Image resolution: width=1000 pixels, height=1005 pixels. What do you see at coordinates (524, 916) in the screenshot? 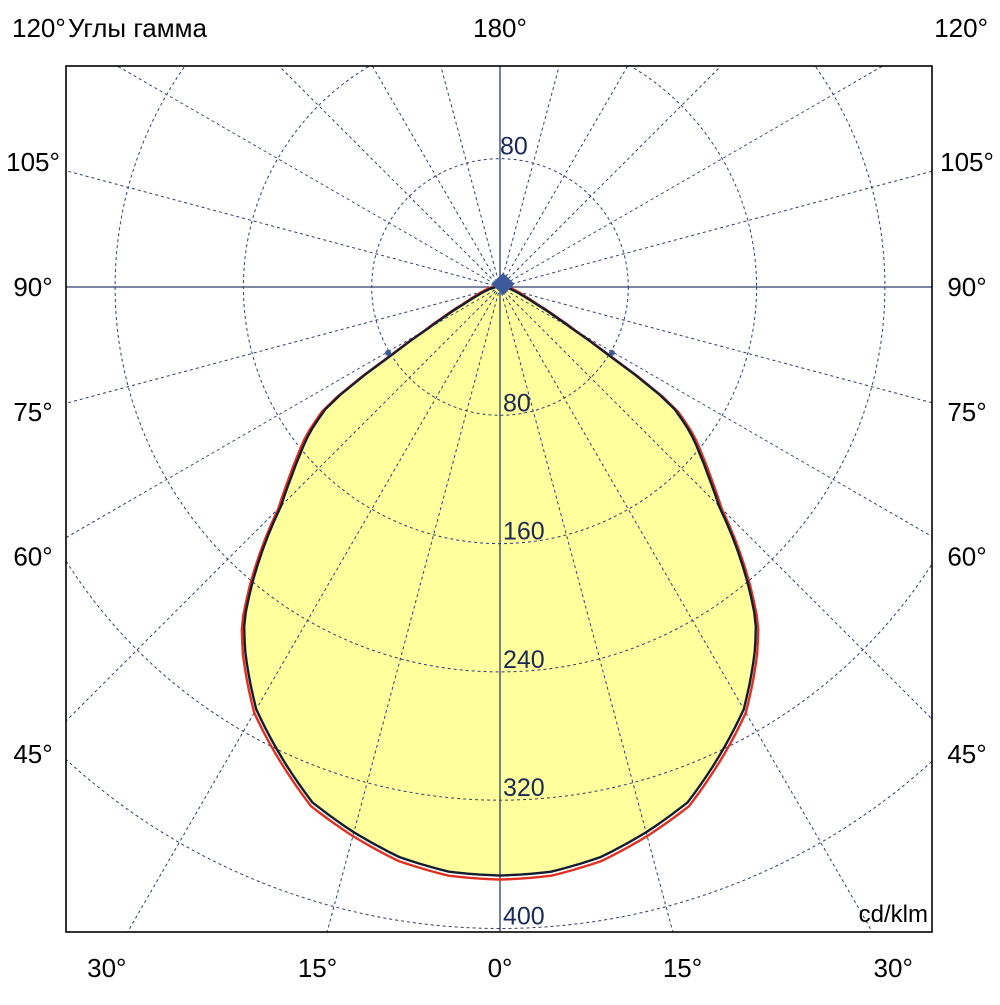
I see `ring-value-label: 400` at bounding box center [524, 916].